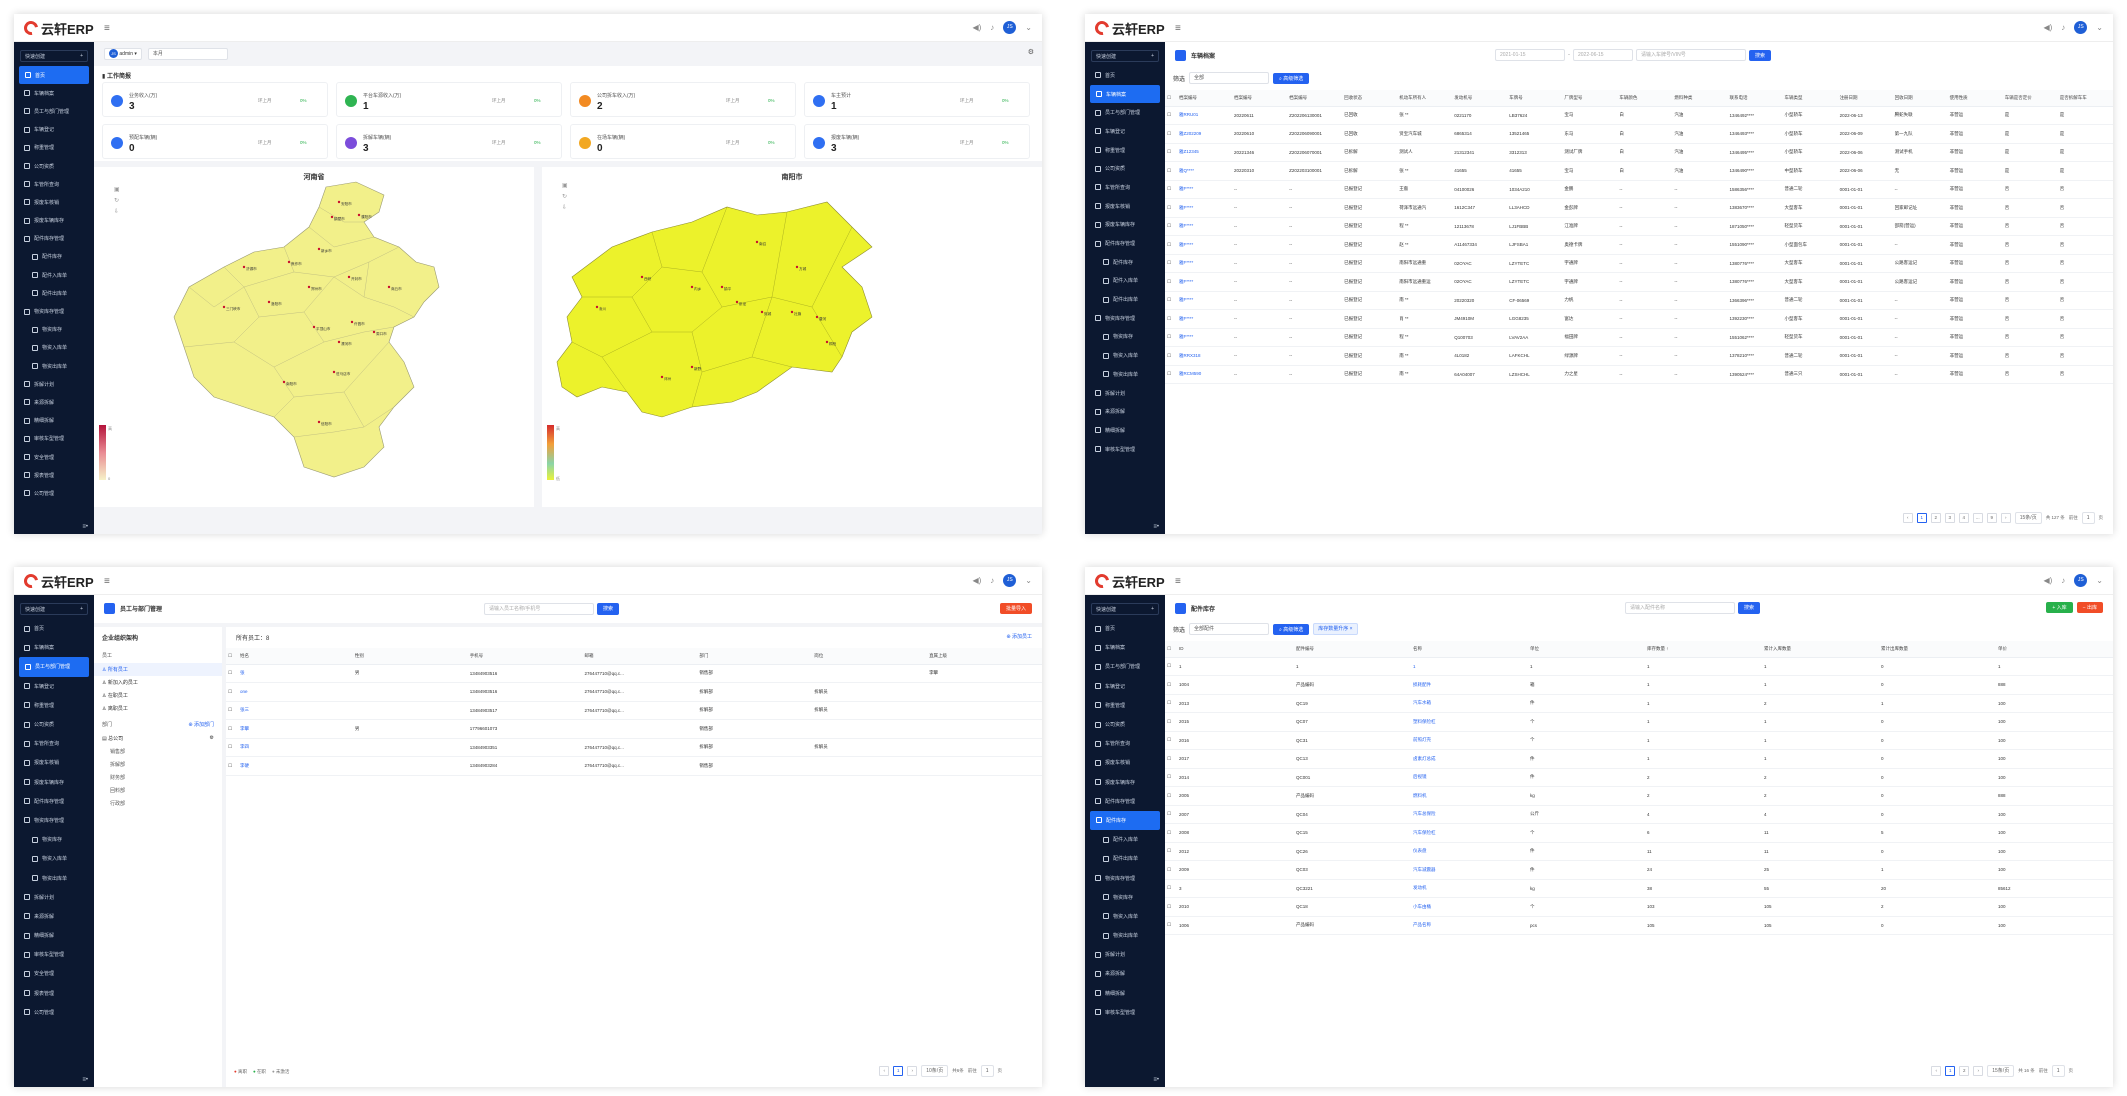  Describe the element at coordinates (1125, 262) in the screenshot. I see `sidebar-item: 配件库存` at that location.